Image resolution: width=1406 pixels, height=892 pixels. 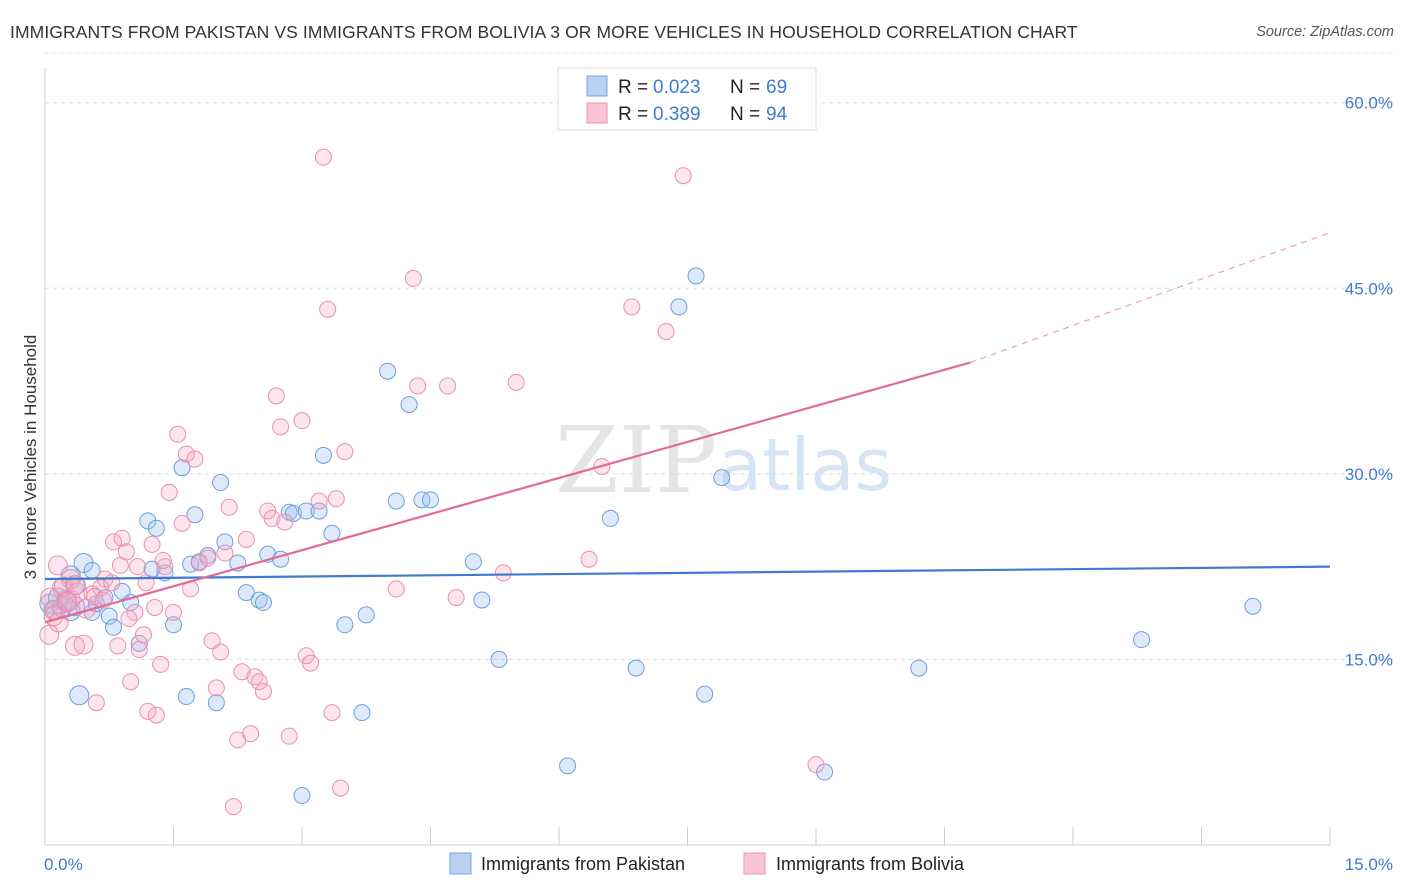 What do you see at coordinates (1369, 474) in the screenshot?
I see `y-tick-label-1: 30.0%` at bounding box center [1369, 474].